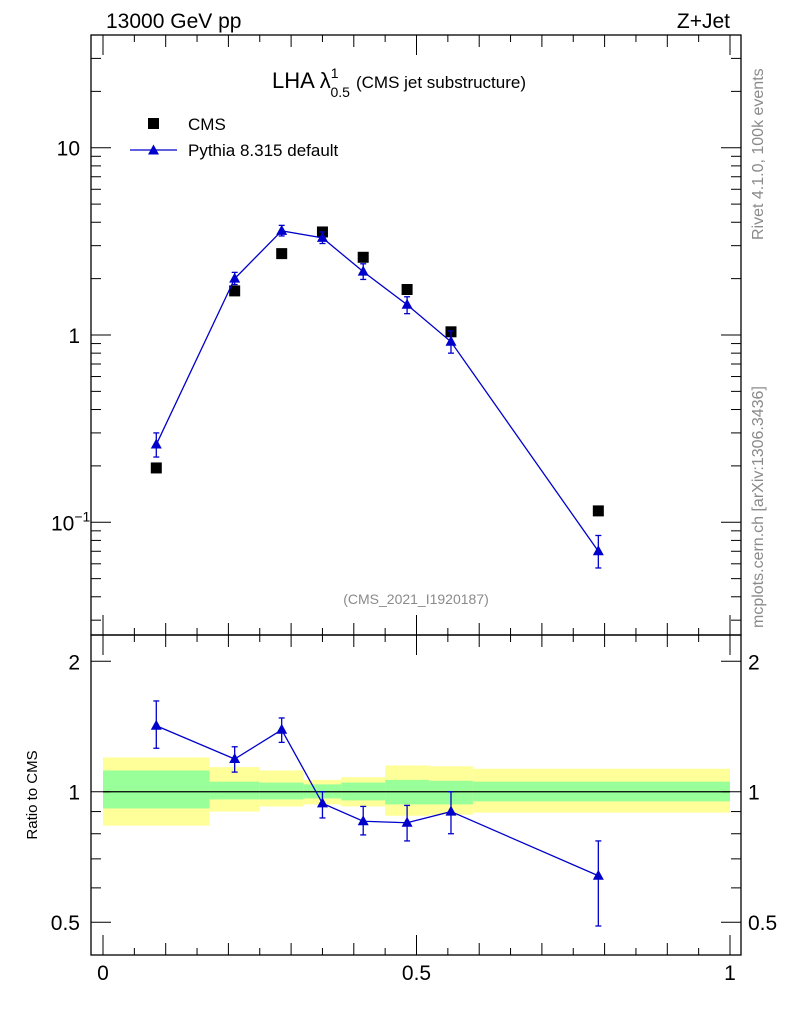 Image resolution: width=786 pixels, height=1024 pixels. I want to click on ratio-plot-data, so click(377, 813).